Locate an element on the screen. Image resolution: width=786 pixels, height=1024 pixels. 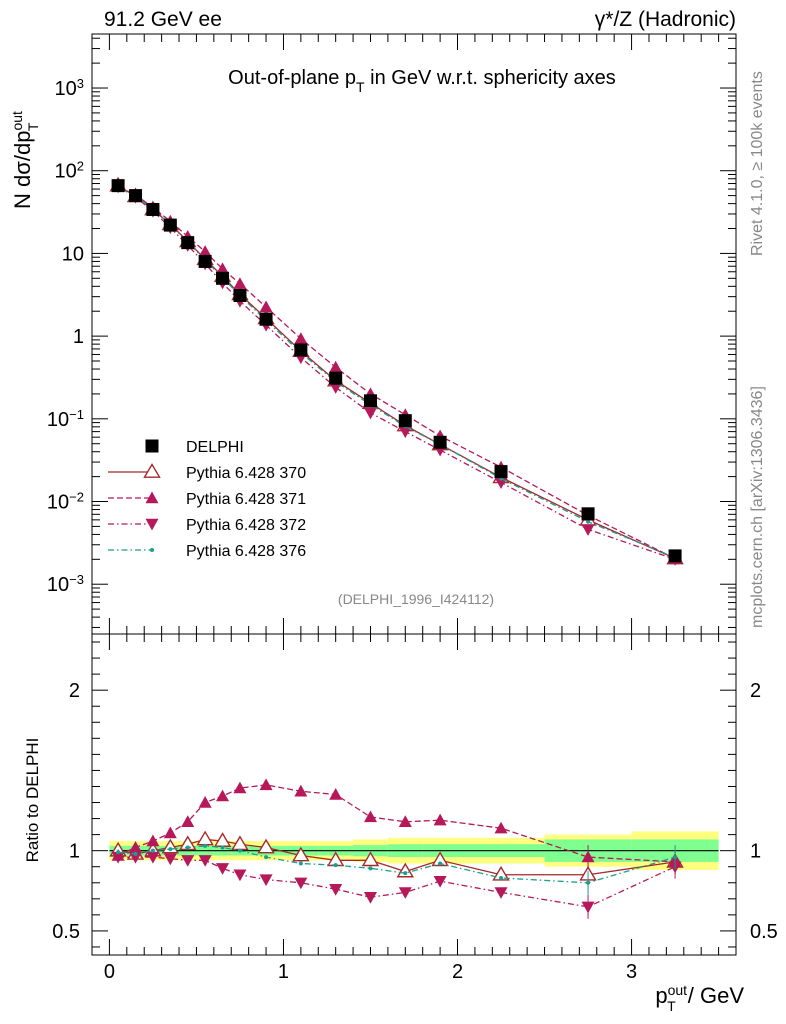
analysis-tag: (DELPHI_1996_I424112) is located at coordinates (416, 599).